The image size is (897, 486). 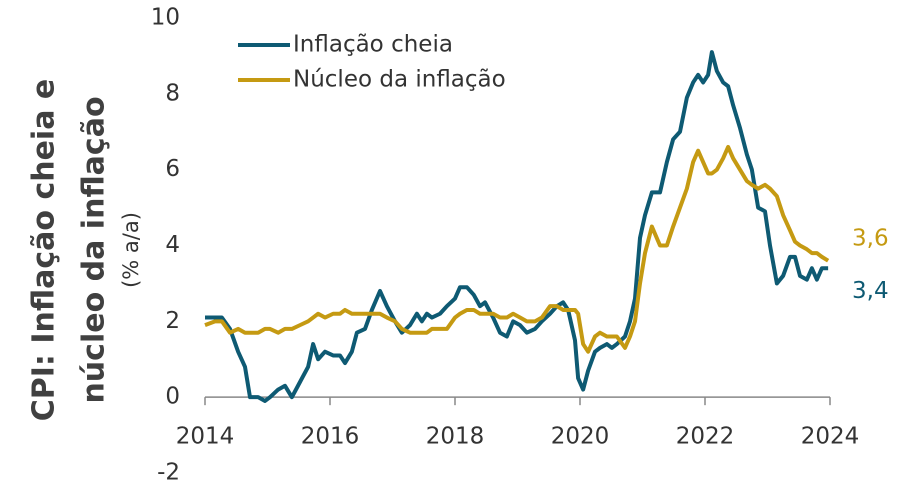 What do you see at coordinates (205, 437) in the screenshot?
I see `x-tick-label: 2014` at bounding box center [205, 437].